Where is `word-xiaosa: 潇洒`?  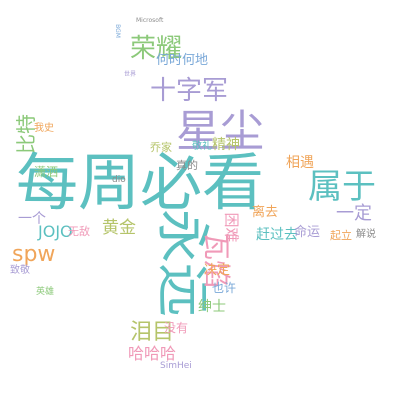
word-xiaosa: 潇洒 is located at coordinates (46, 172).